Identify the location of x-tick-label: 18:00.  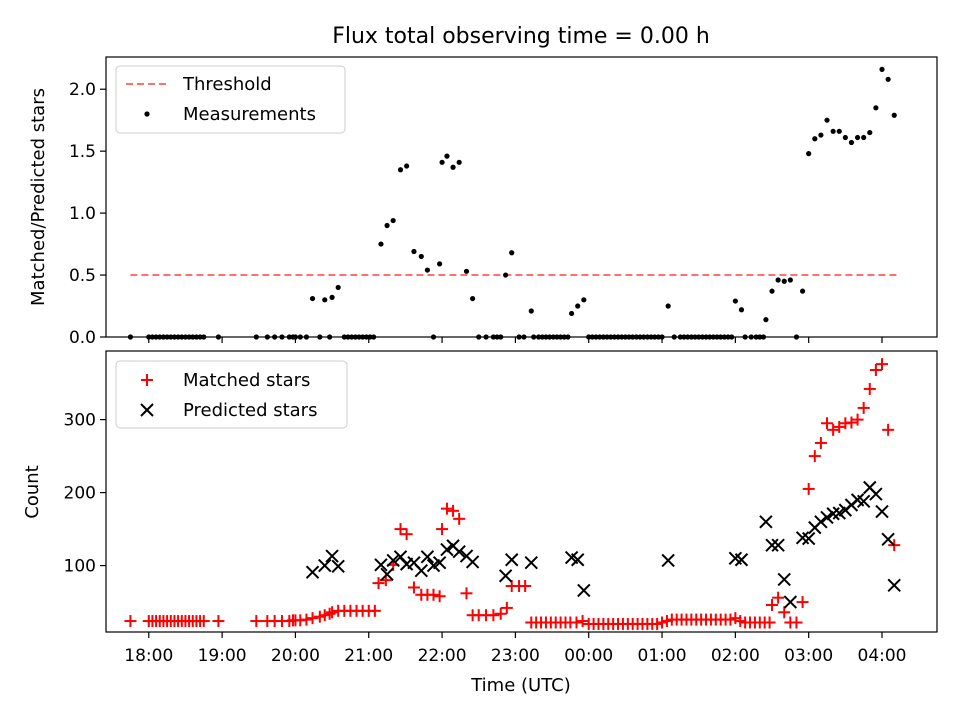
(148, 656).